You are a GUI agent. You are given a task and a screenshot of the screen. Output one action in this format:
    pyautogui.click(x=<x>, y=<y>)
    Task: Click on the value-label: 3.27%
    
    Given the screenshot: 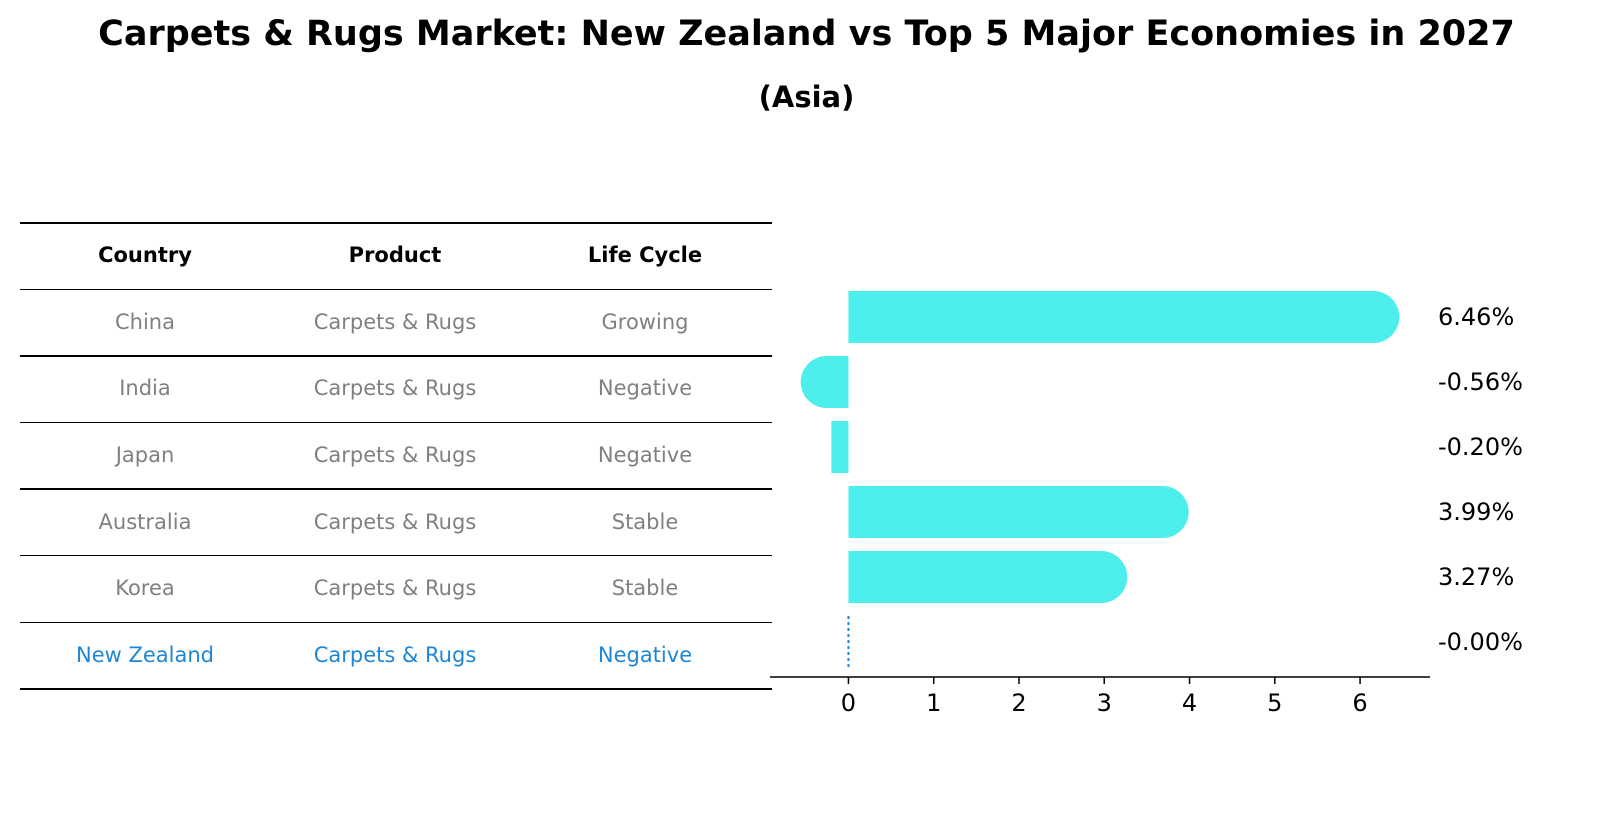 What is the action you would take?
    pyautogui.click(x=1476, y=577)
    